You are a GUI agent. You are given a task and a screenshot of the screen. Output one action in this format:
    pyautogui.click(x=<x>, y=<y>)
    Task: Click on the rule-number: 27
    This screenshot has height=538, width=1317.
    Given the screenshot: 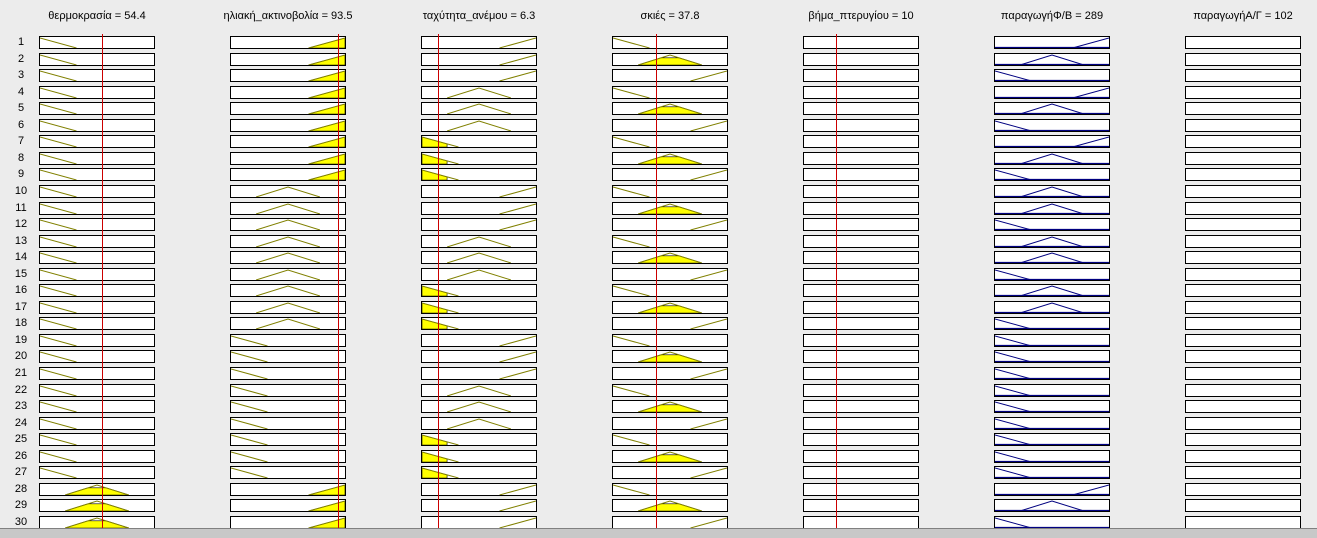 What is the action you would take?
    pyautogui.click(x=21, y=472)
    